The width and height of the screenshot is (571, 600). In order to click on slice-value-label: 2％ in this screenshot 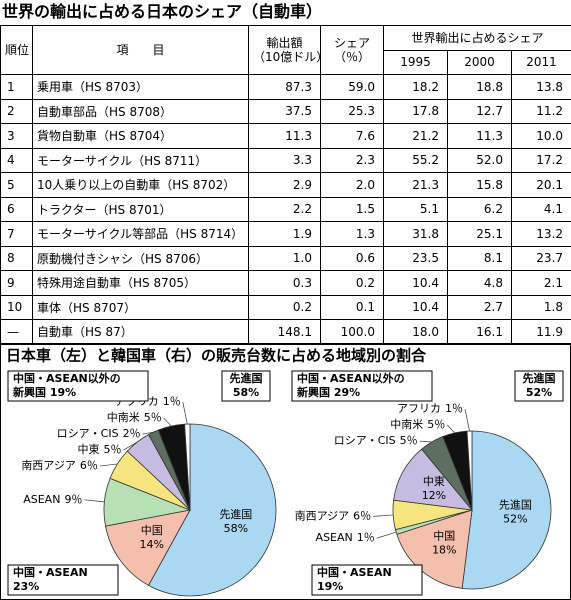, I will do `click(132, 433)`.